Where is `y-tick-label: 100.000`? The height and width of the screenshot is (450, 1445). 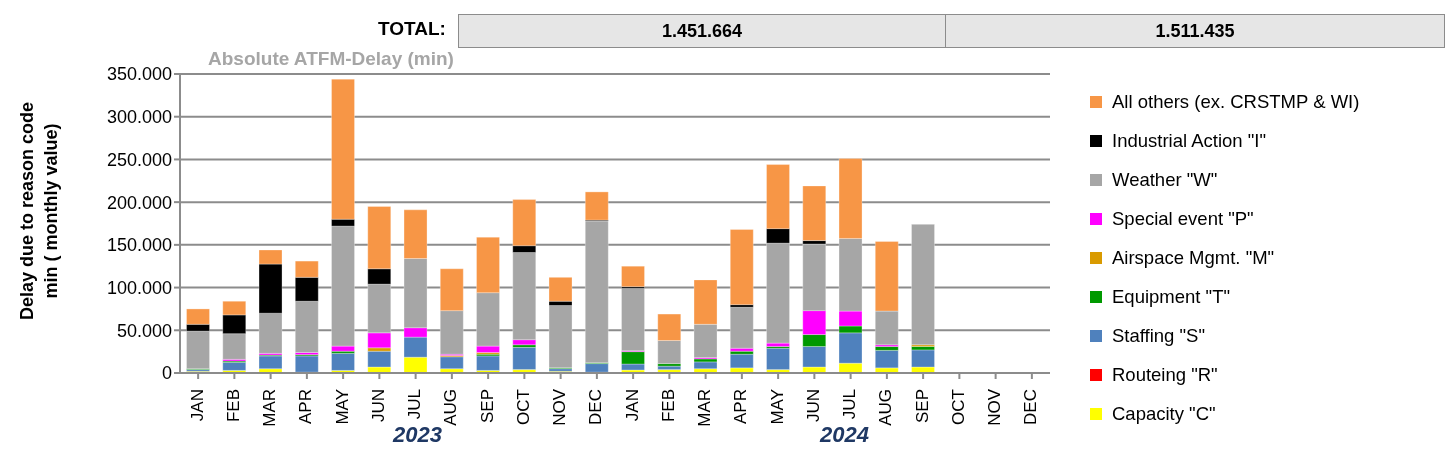 y-tick-label: 100.000 is located at coordinates (139, 287).